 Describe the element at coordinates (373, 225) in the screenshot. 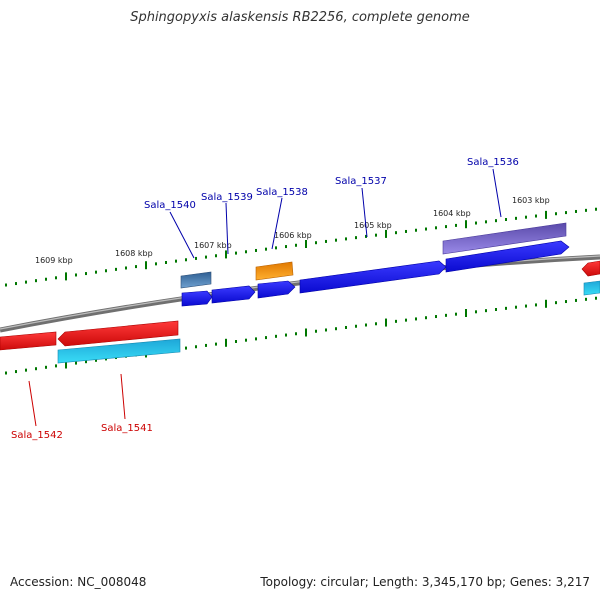

I see `scale-label-1605: 1605 kbp` at that location.